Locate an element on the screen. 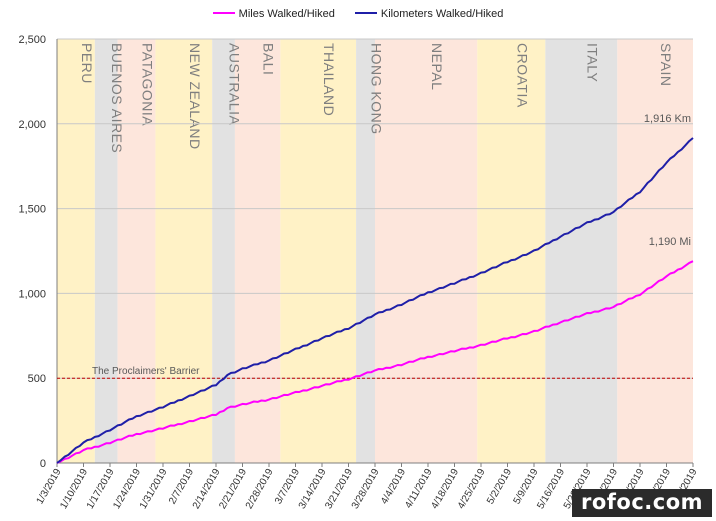 The width and height of the screenshot is (716, 521). region-label: CROATIA is located at coordinates (522, 75).